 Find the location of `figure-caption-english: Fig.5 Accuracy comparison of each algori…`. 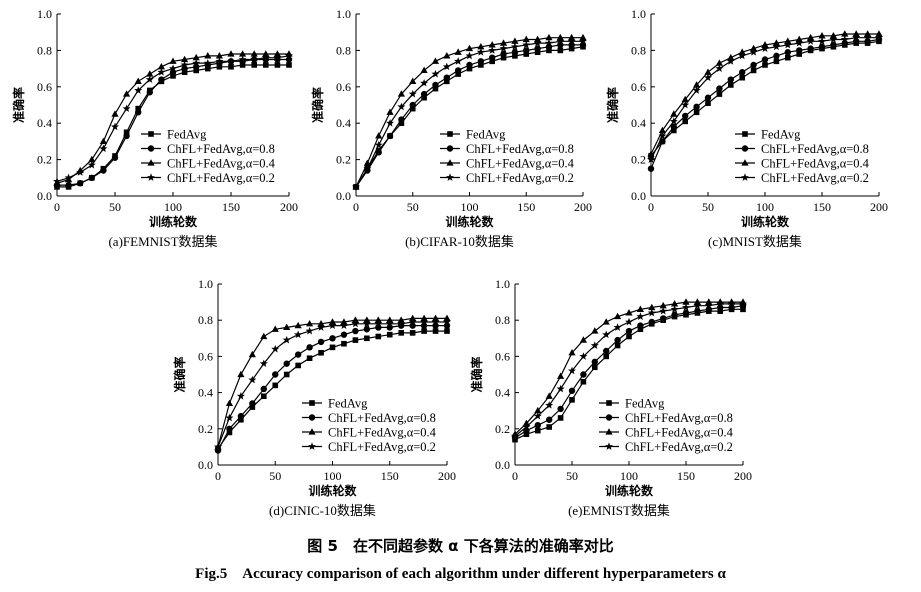

figure-caption-english: Fig.5 Accuracy comparison of each algori… is located at coordinates (460, 574).